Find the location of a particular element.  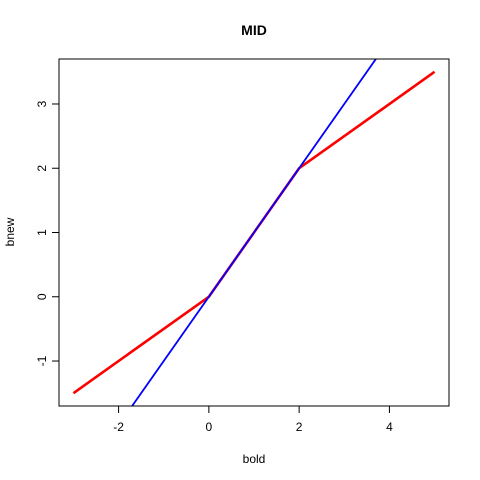

x-tick-label: 0 is located at coordinates (209, 427).